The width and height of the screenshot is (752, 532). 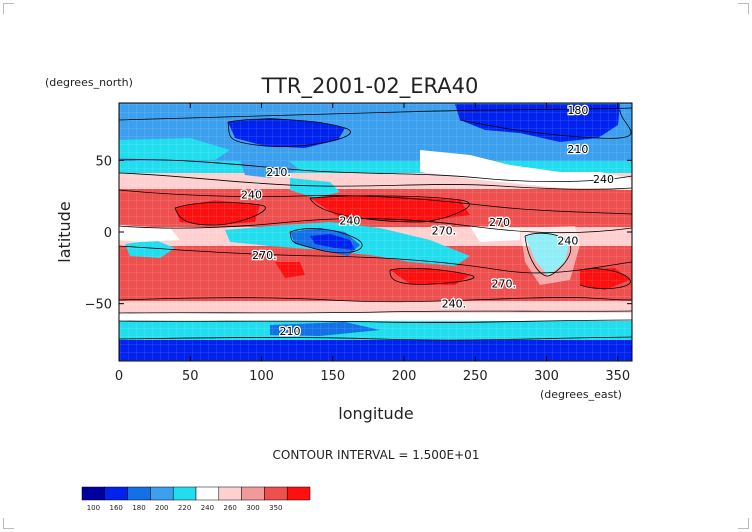 What do you see at coordinates (376, 455) in the screenshot?
I see `contour-interval-note: CONTOUR INTERVAL = 1.500E+01` at bounding box center [376, 455].